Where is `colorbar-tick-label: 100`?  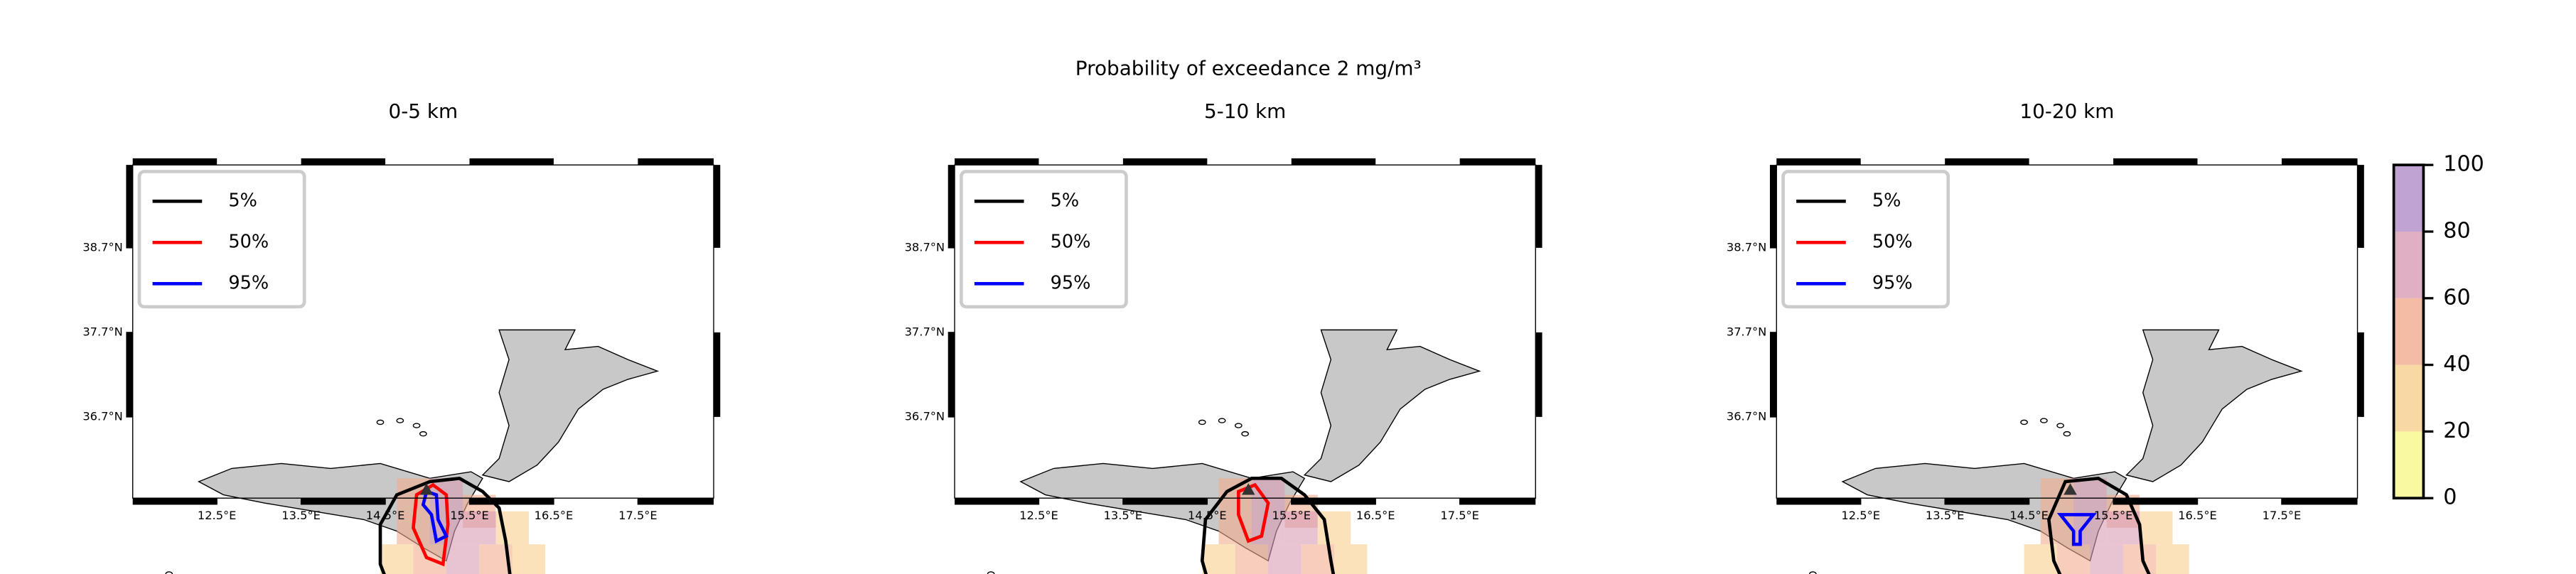 colorbar-tick-label: 100 is located at coordinates (2463, 164).